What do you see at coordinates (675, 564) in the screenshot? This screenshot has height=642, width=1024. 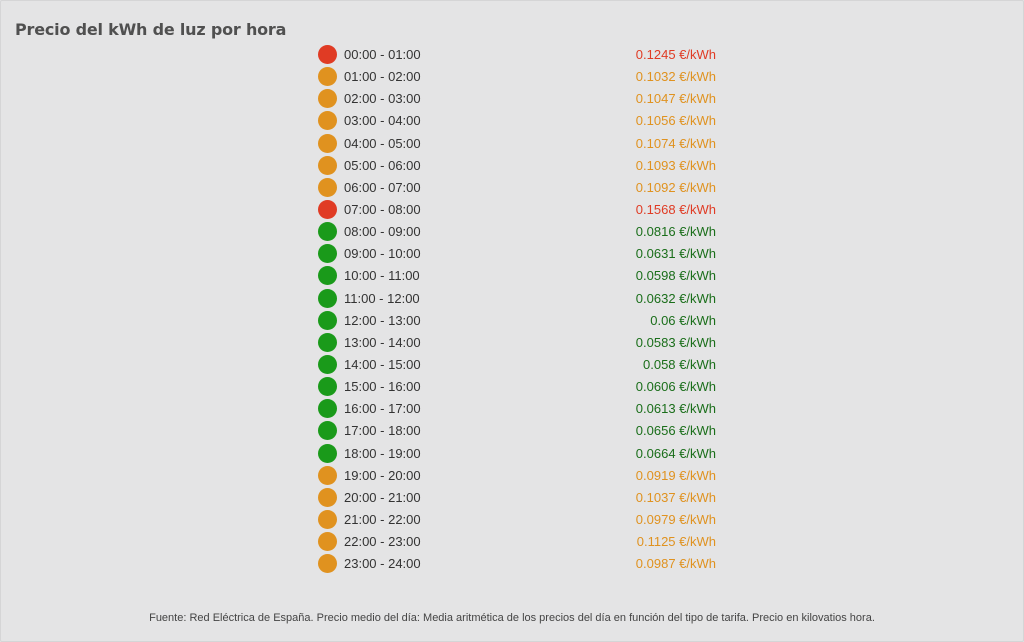 I see `hour-price: 0.0987 €/kWh` at bounding box center [675, 564].